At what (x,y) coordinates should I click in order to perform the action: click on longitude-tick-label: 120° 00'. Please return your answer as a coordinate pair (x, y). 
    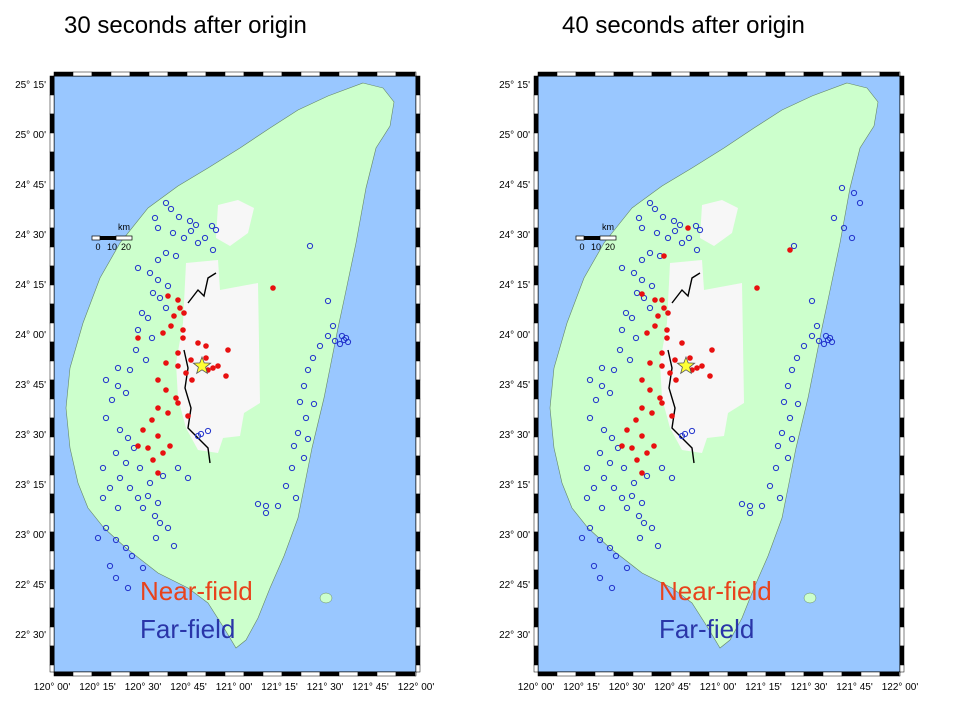
    Looking at the image, I should click on (536, 687).